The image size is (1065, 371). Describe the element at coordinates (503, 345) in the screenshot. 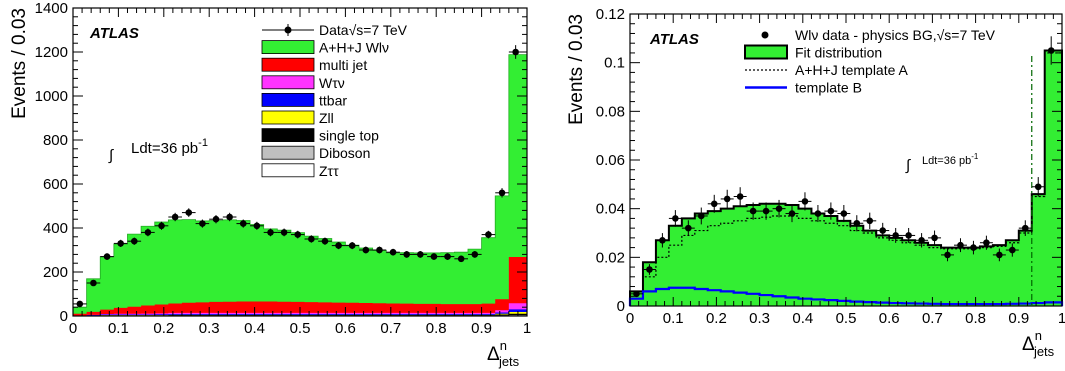

I see `left-x-axis-title-sup: n` at that location.